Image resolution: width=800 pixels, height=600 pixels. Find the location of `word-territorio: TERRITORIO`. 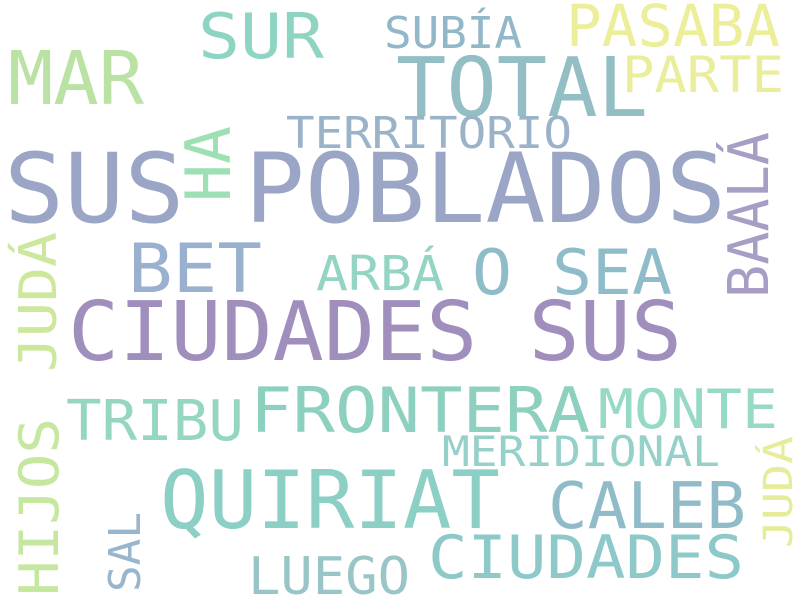

word-territorio: TERRITORIO is located at coordinates (429, 133).